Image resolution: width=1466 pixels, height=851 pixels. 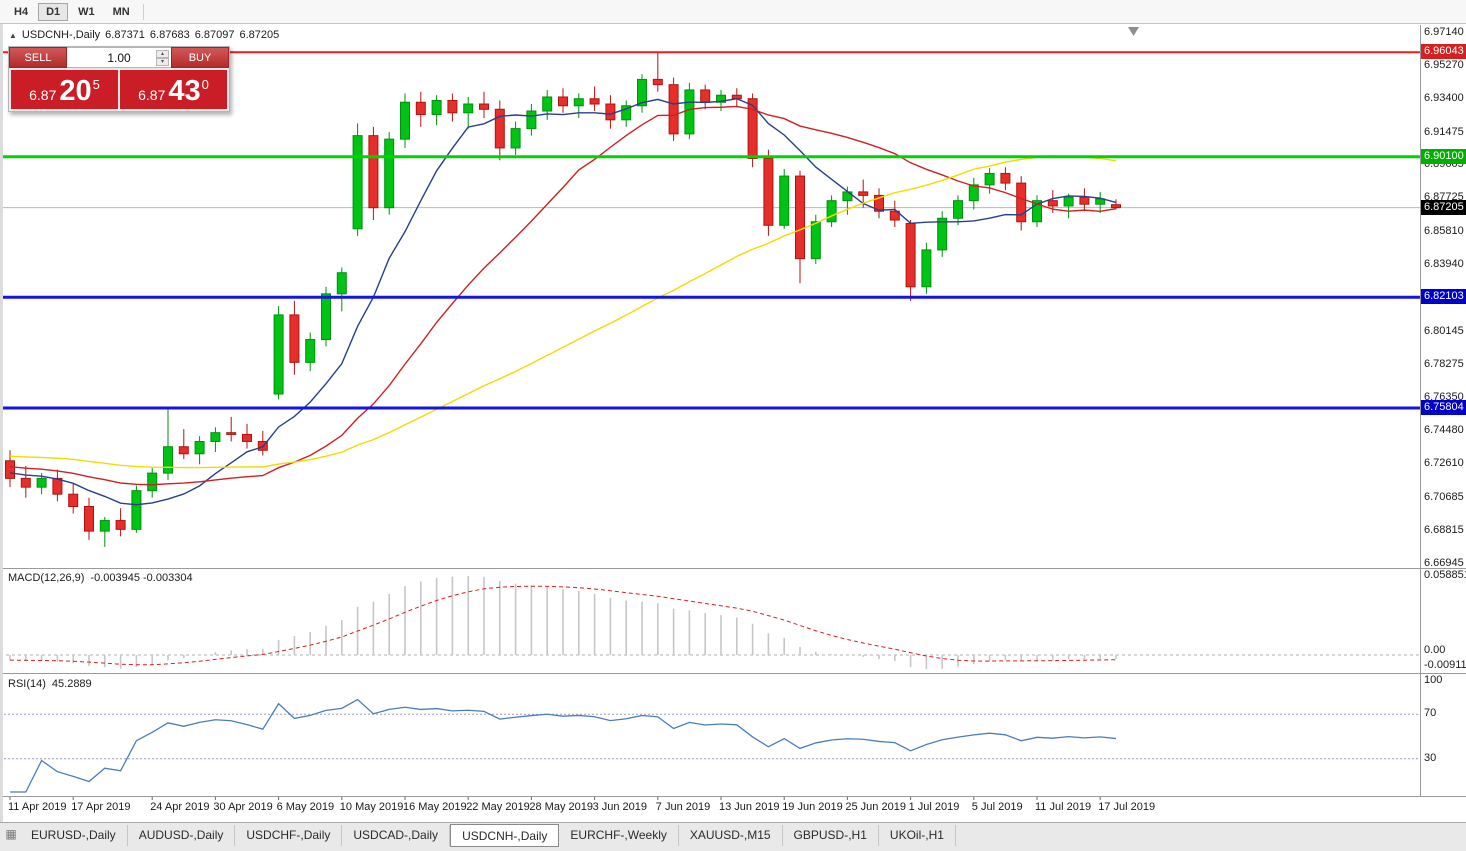 What do you see at coordinates (917, 835) in the screenshot?
I see `chart-tab-ukoil-h1: UKOil-,H1` at bounding box center [917, 835].